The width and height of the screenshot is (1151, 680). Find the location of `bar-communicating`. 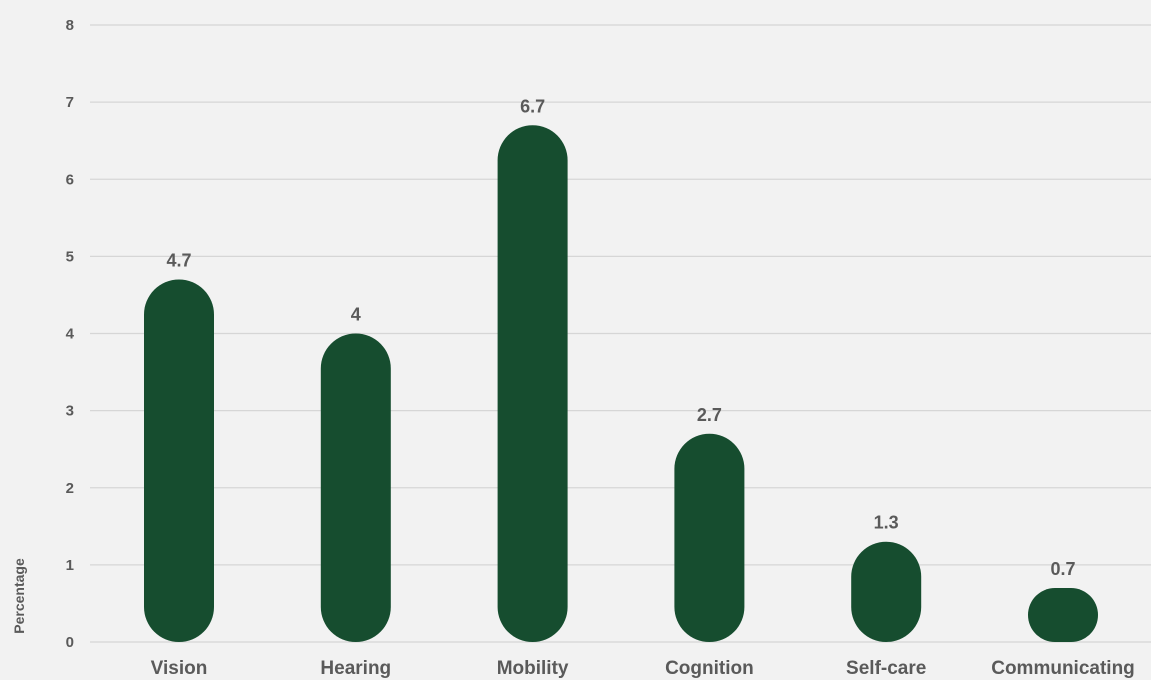

bar-communicating is located at coordinates (1063, 615).